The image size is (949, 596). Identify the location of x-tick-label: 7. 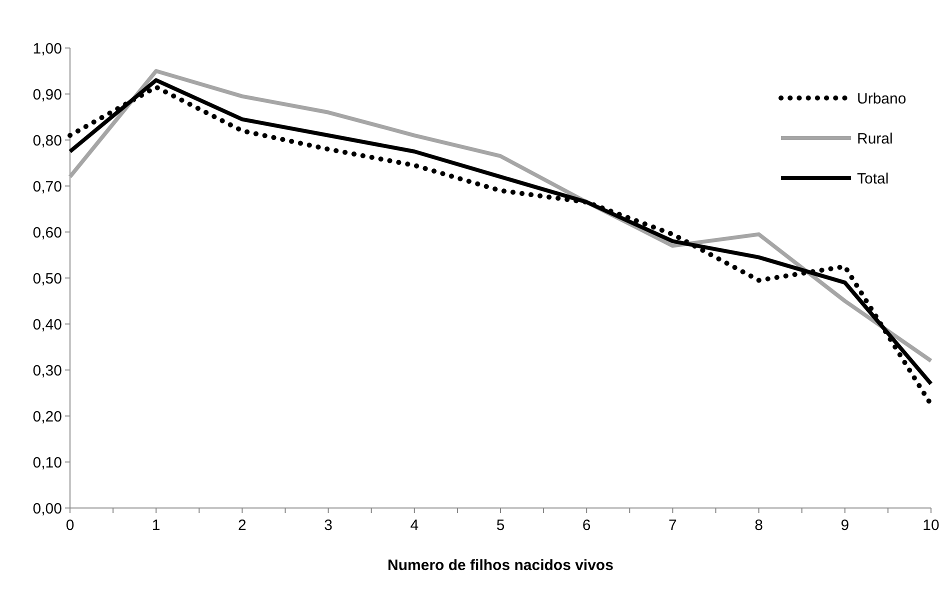
(672, 525).